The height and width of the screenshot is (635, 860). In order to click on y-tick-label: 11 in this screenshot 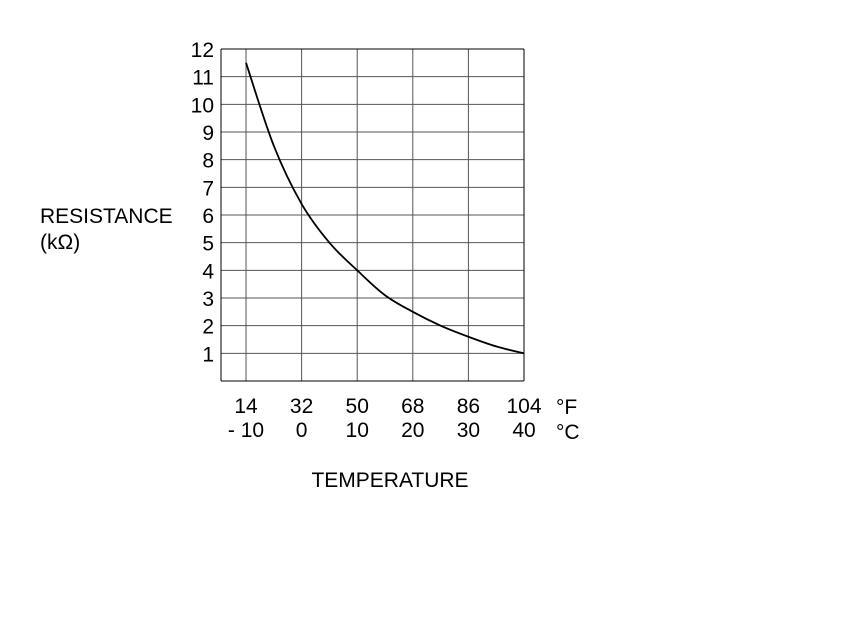, I will do `click(203, 78)`.